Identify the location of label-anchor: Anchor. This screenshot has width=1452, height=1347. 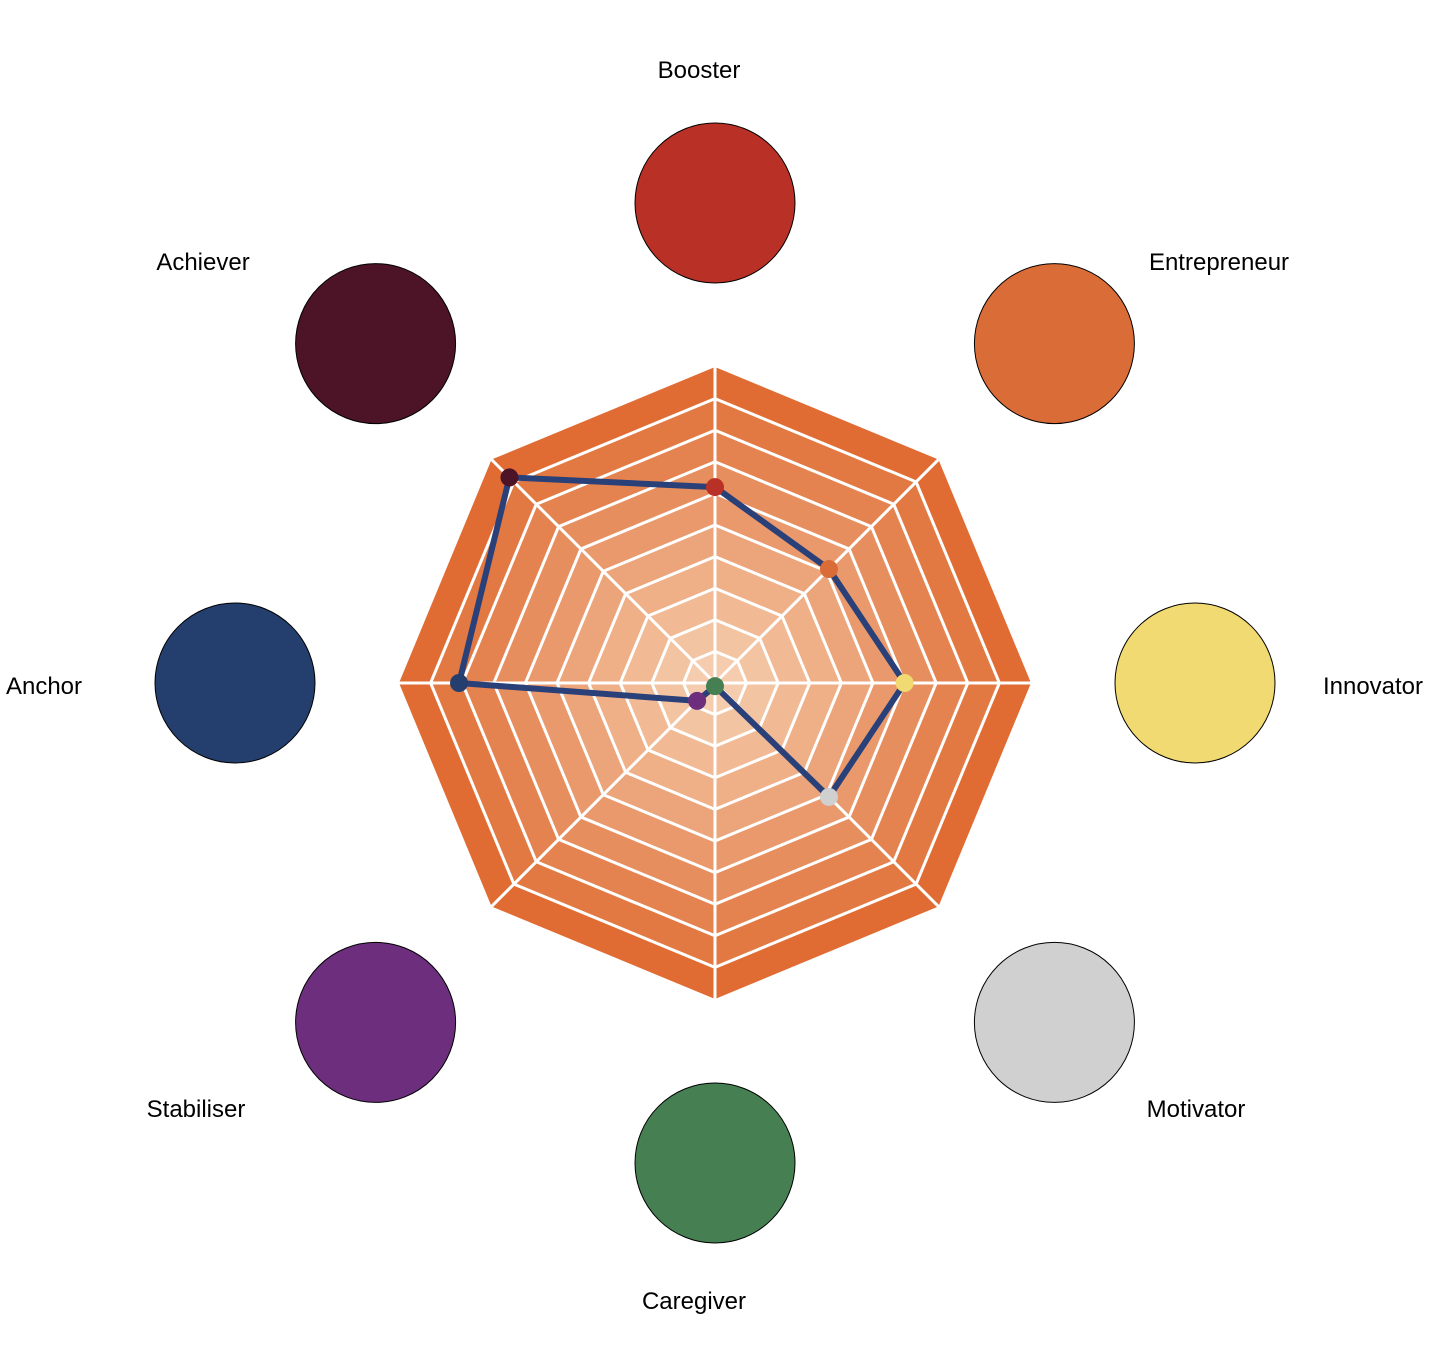
(44, 686).